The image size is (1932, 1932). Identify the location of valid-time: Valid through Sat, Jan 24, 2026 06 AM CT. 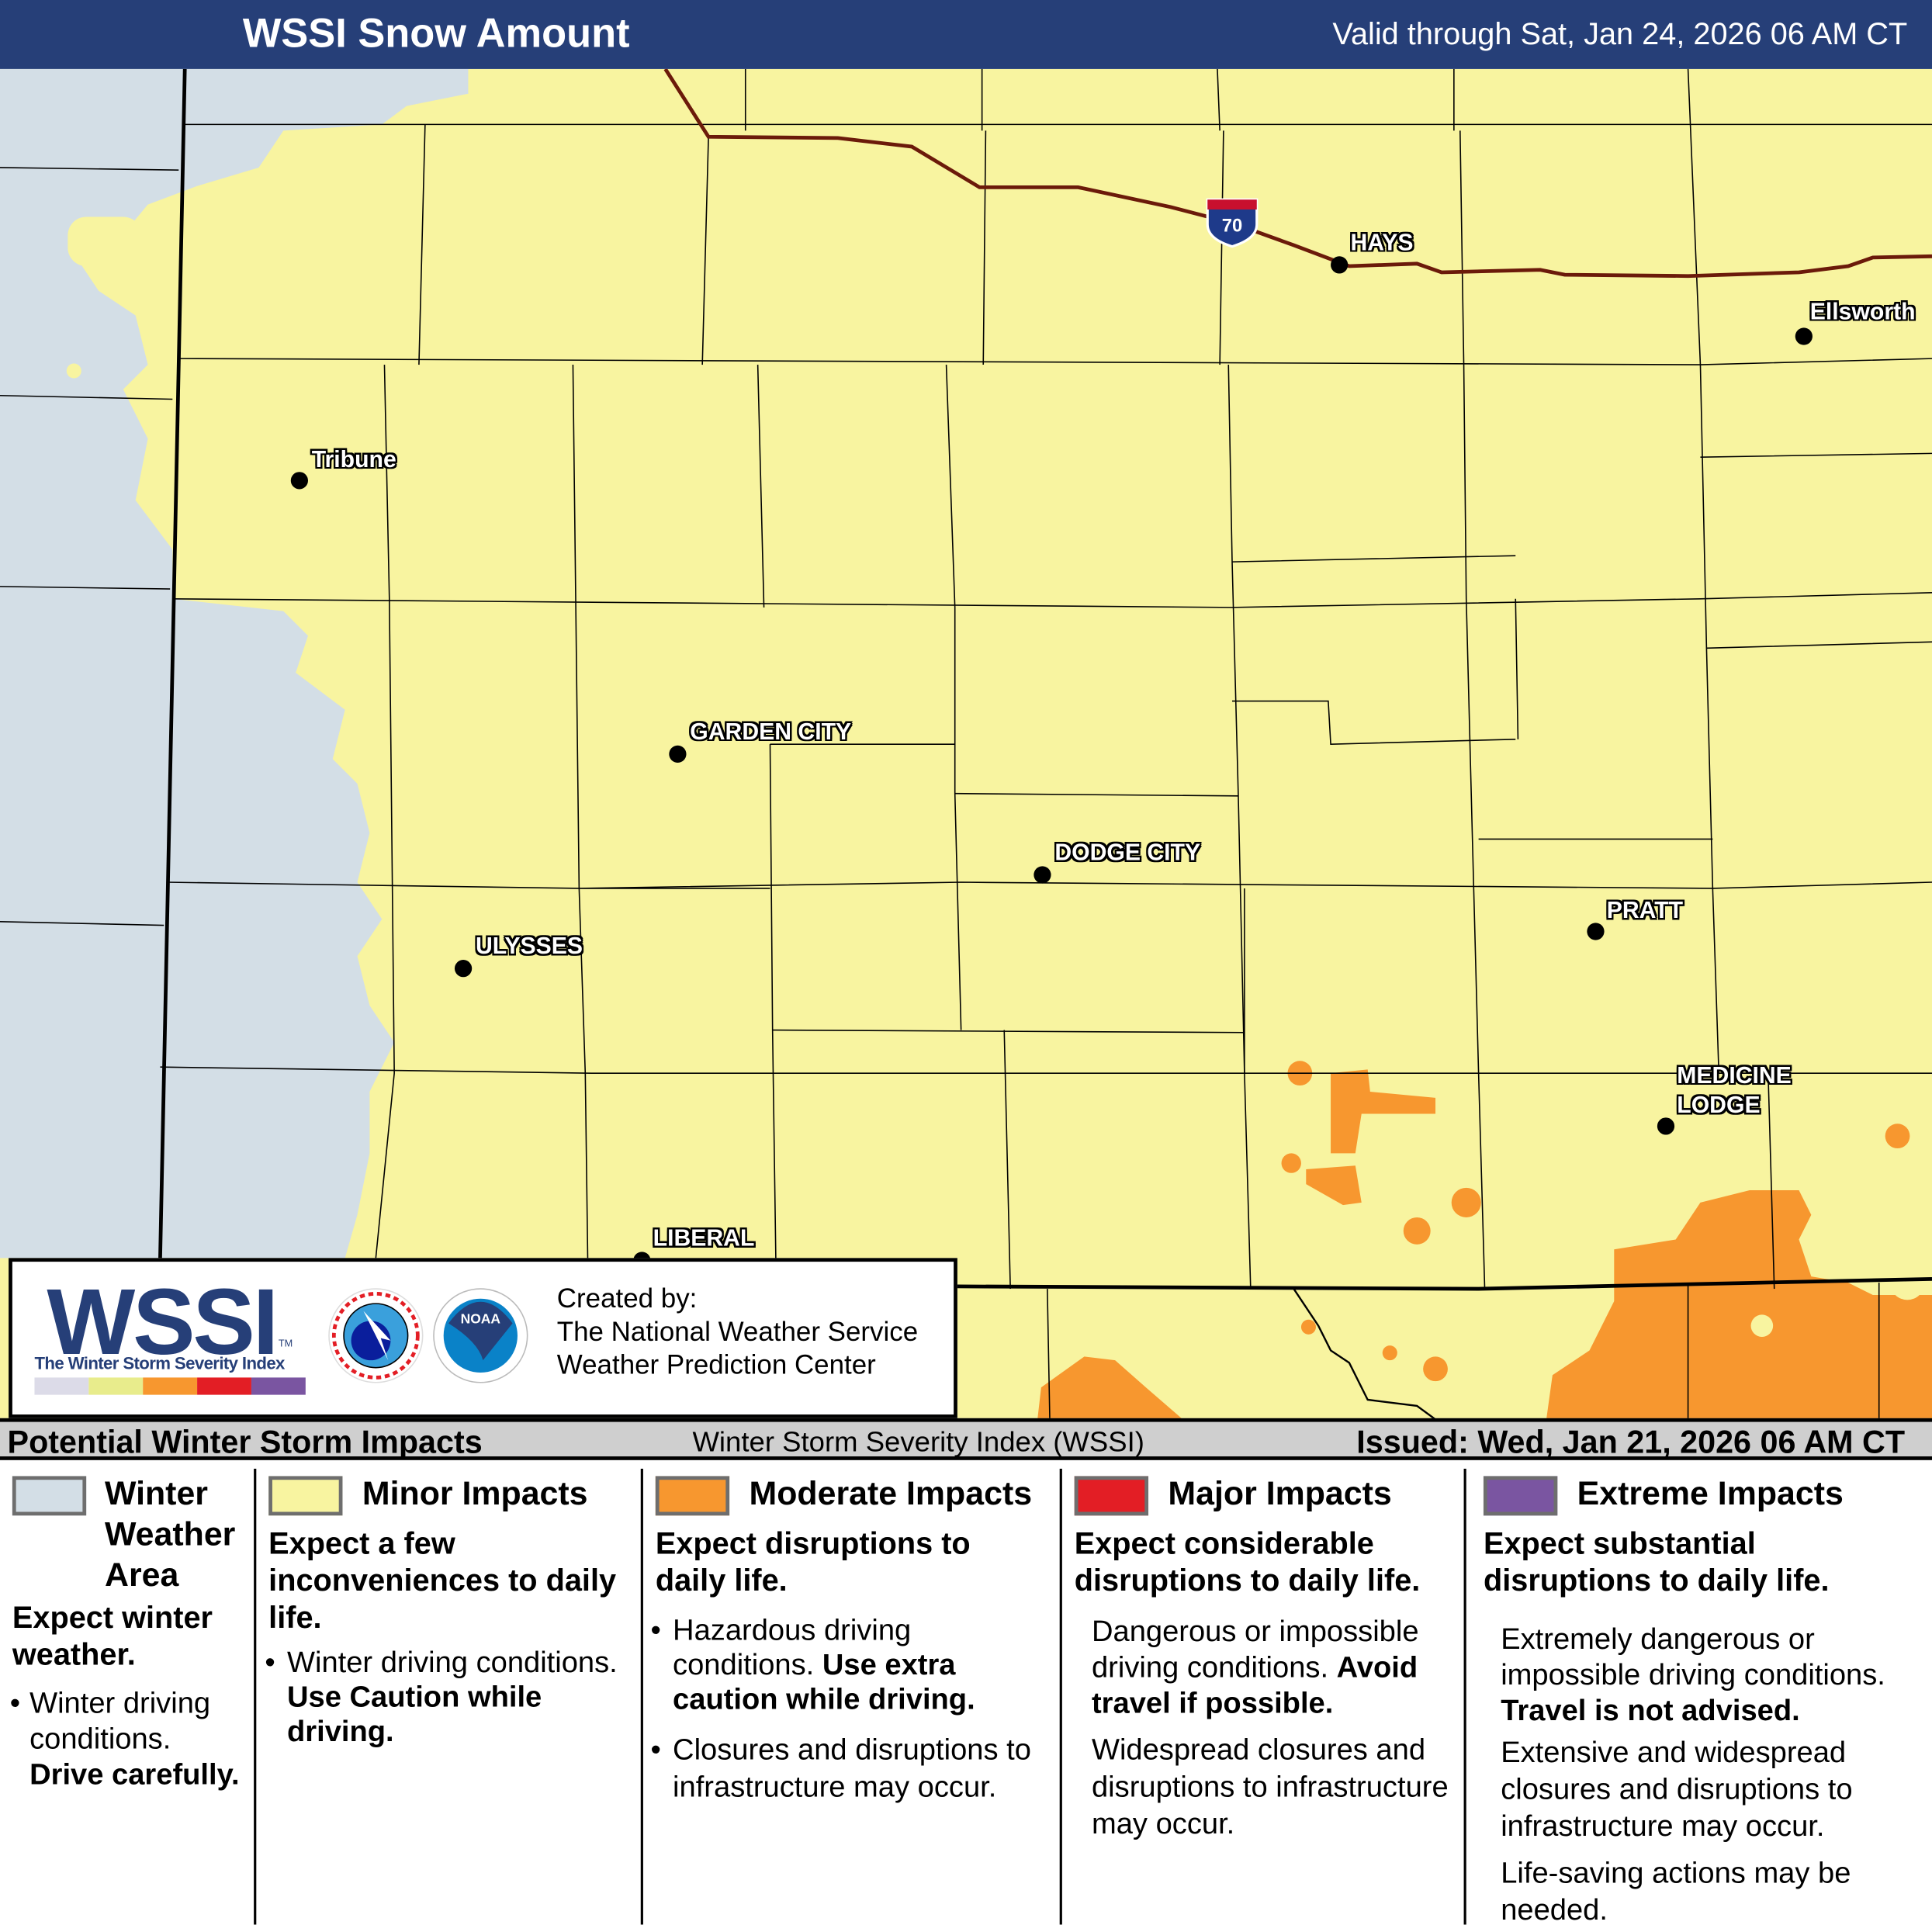
(1620, 34).